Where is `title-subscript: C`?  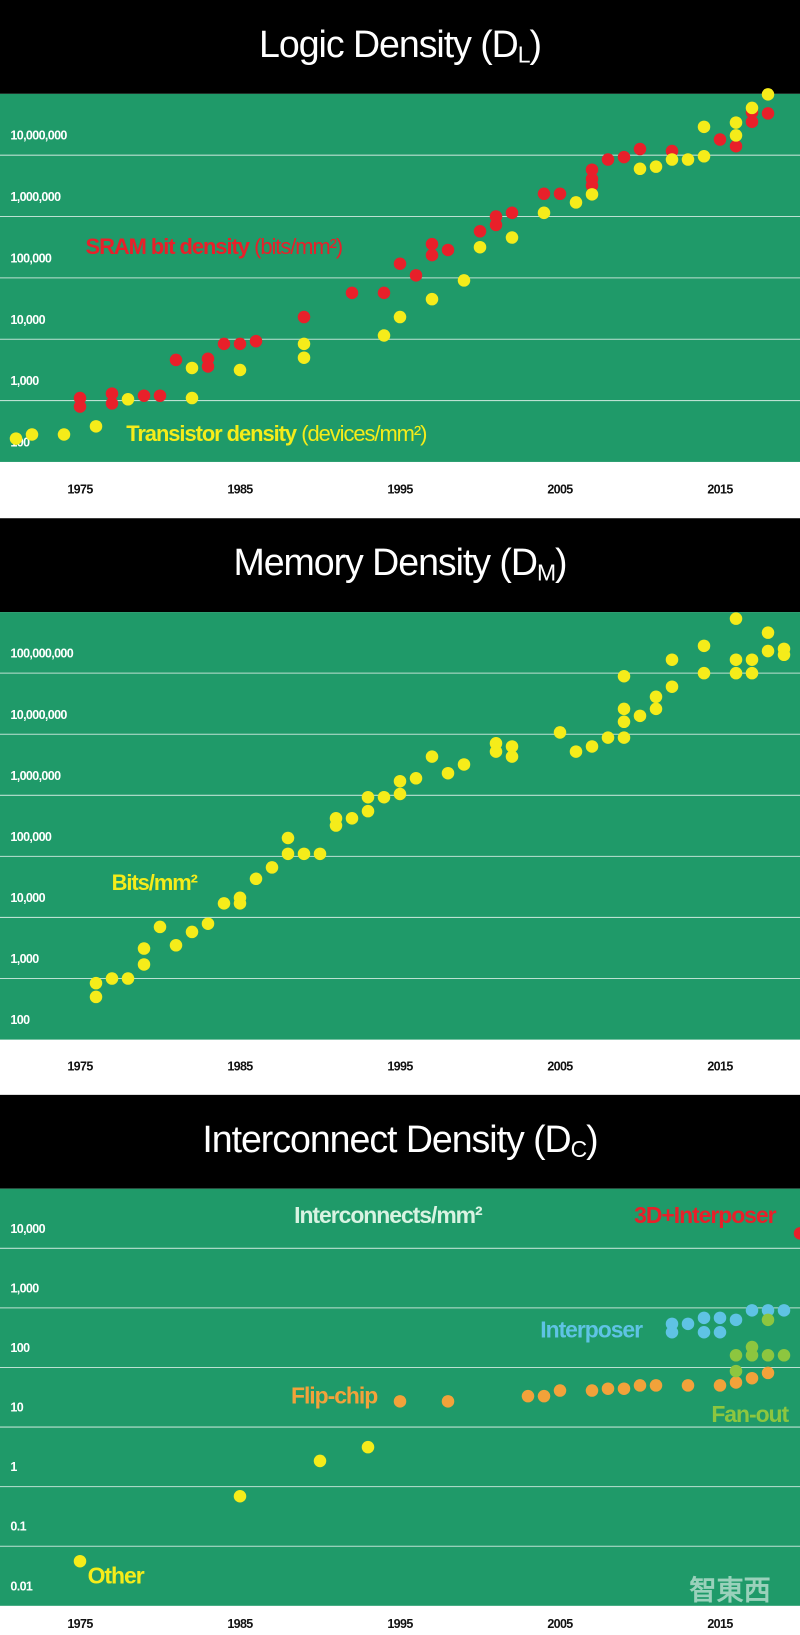 title-subscript: C is located at coordinates (579, 1149).